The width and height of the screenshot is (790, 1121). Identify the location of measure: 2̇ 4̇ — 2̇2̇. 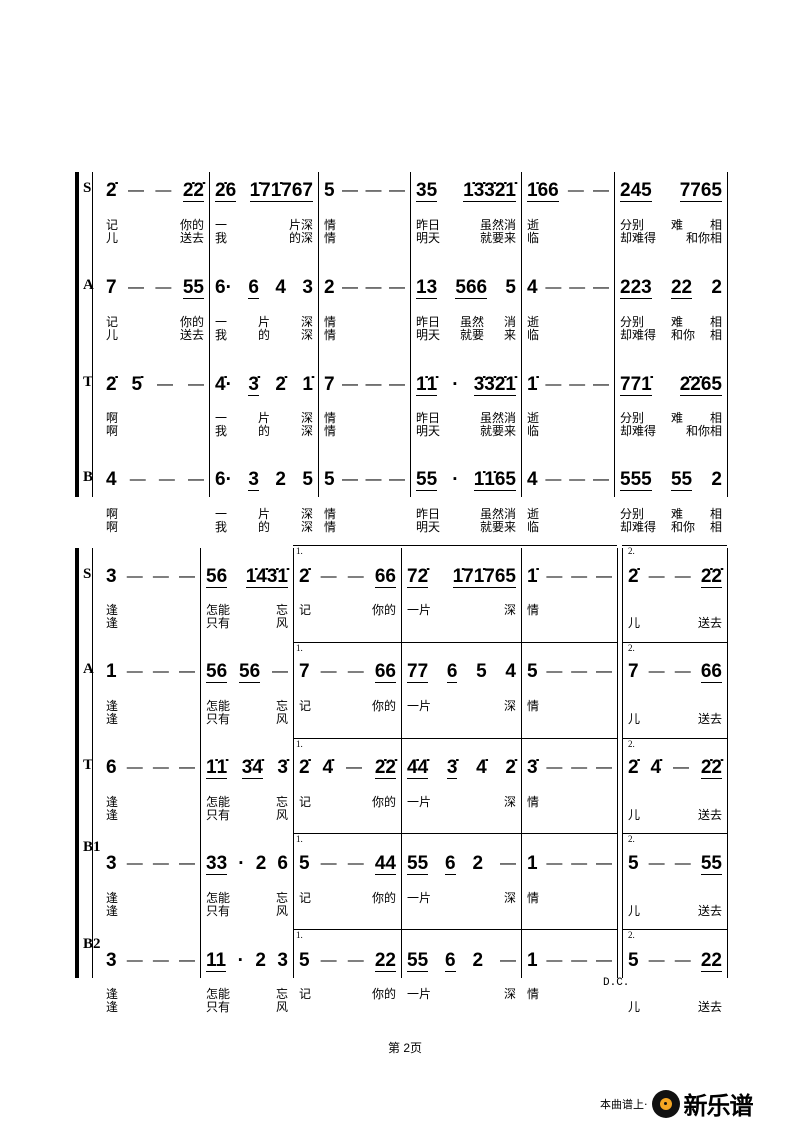
(347, 767).